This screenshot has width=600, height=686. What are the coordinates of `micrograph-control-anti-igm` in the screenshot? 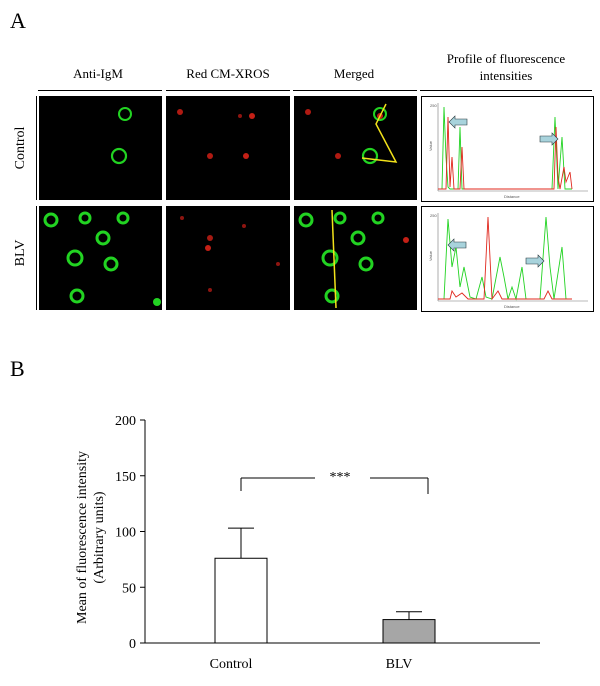 It's located at (100, 148).